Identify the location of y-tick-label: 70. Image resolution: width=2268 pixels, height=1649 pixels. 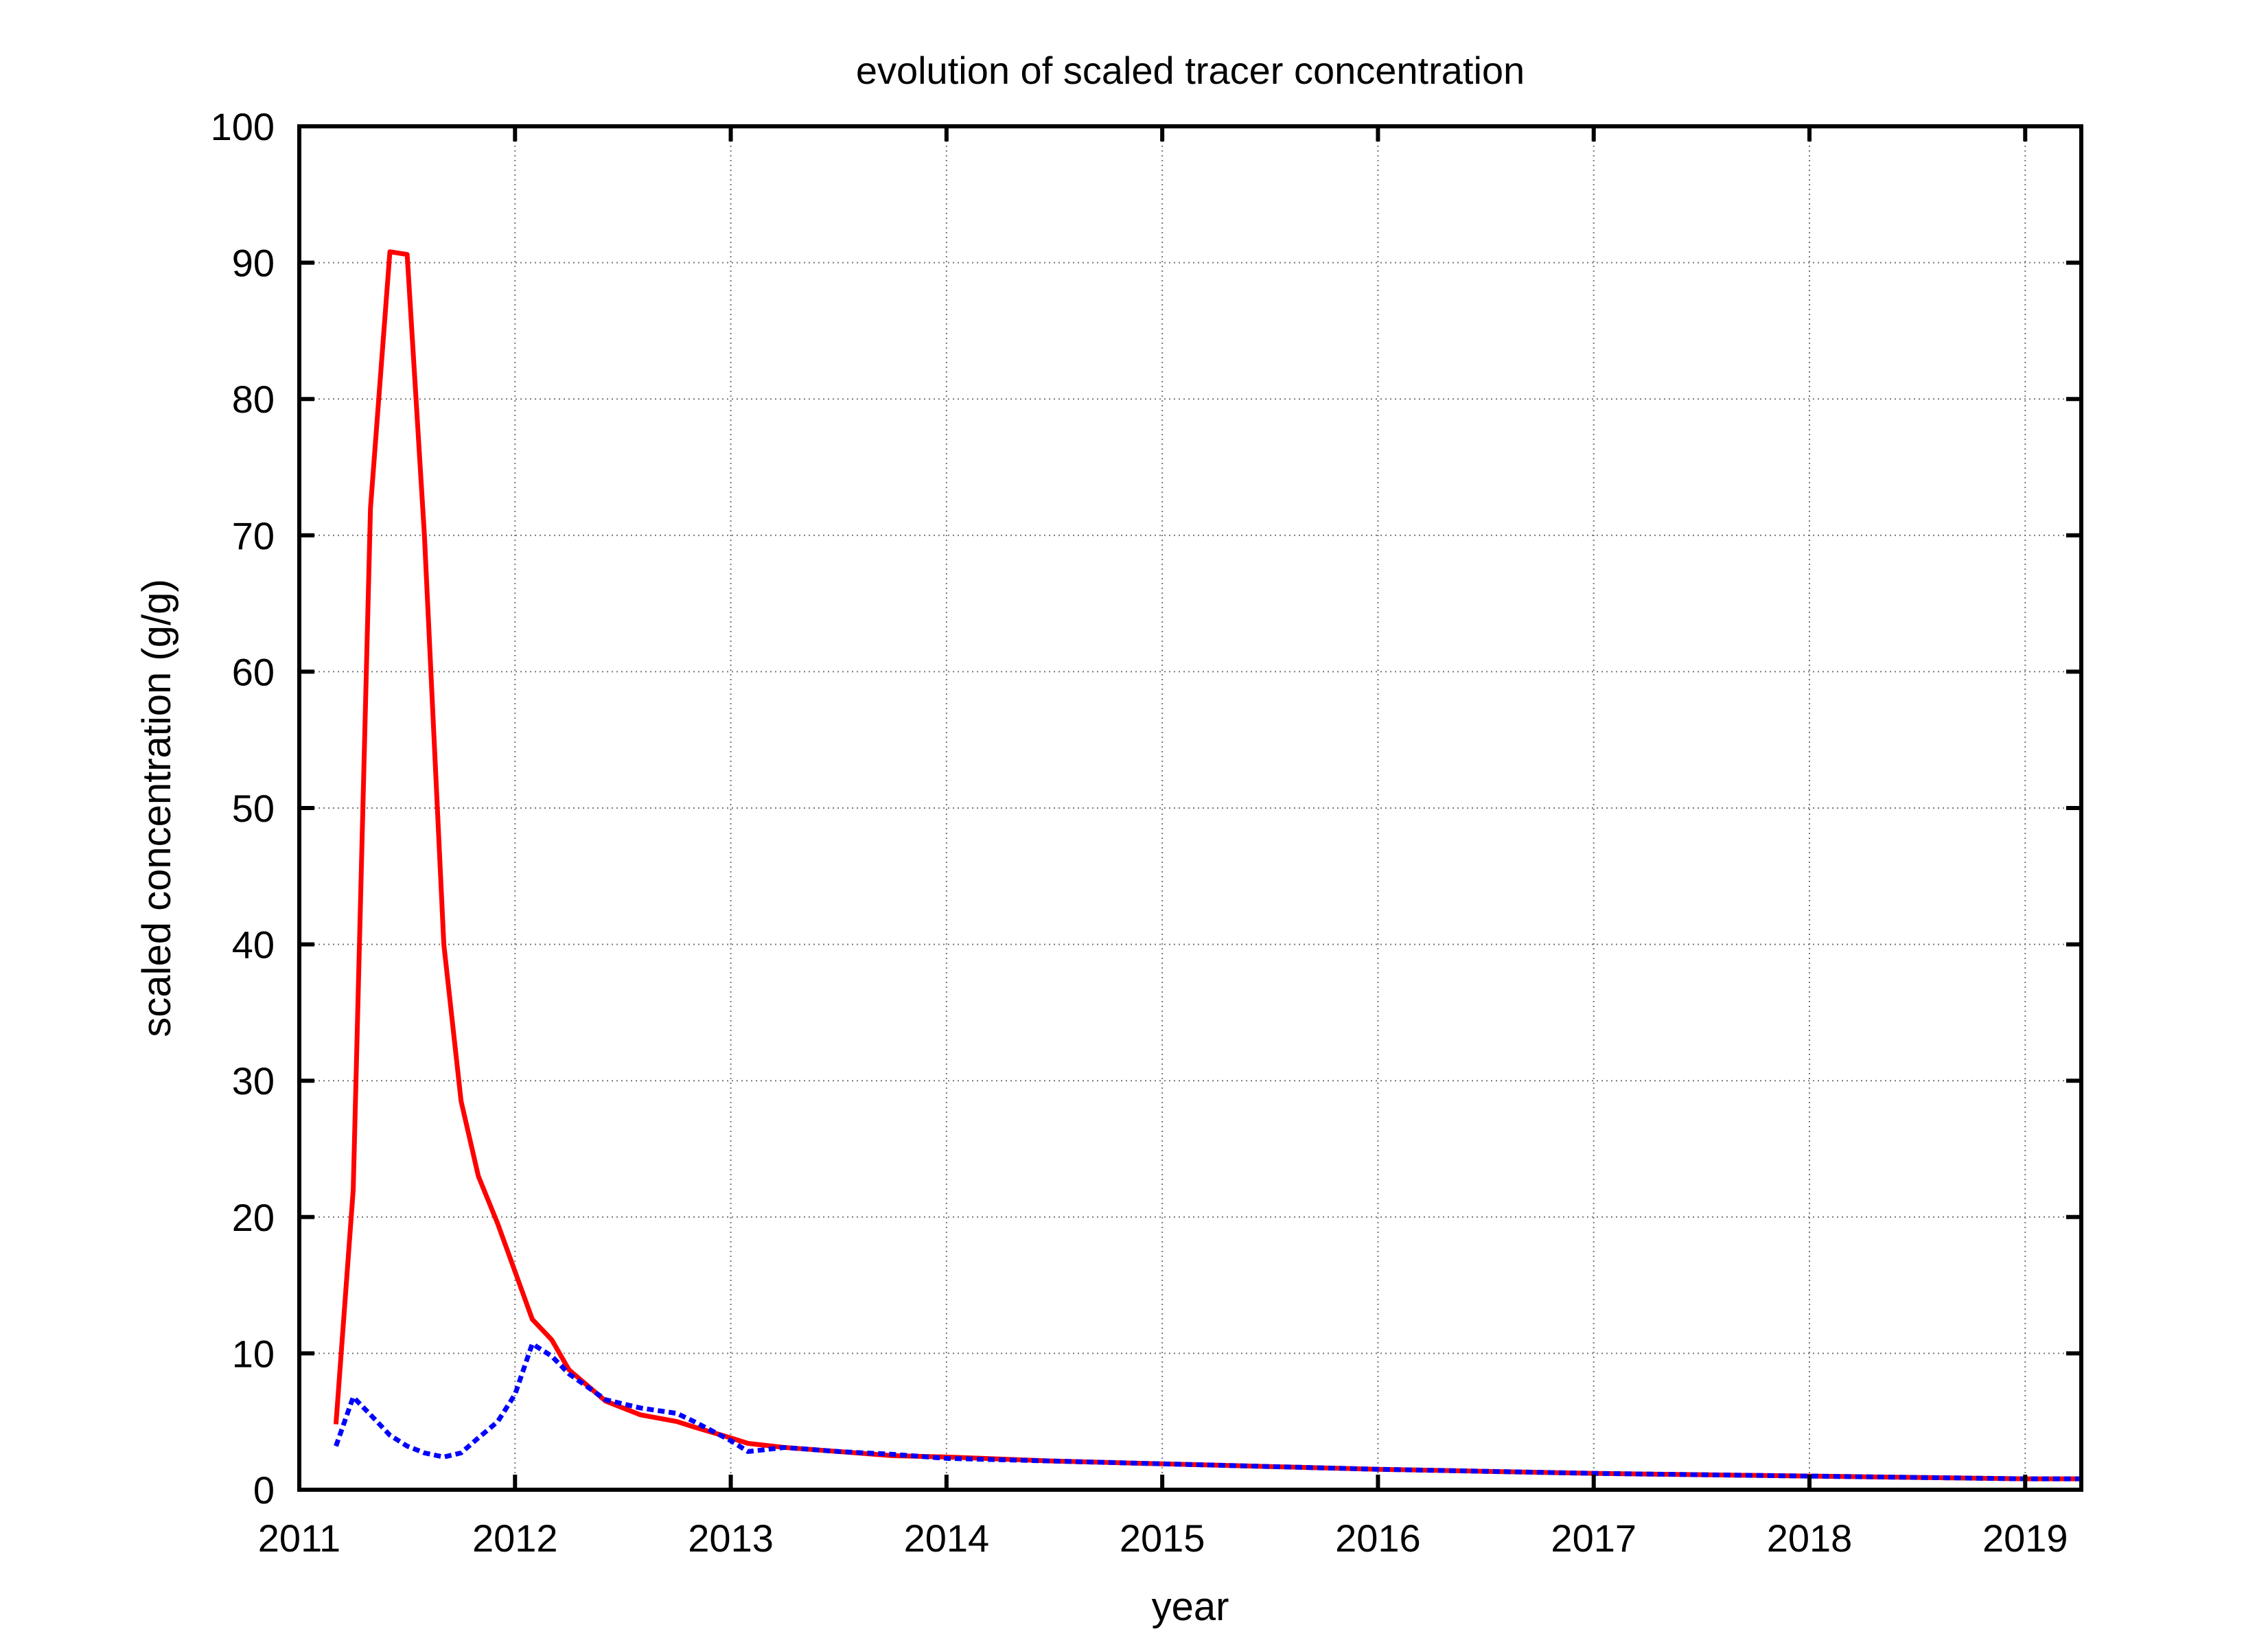
(253, 535).